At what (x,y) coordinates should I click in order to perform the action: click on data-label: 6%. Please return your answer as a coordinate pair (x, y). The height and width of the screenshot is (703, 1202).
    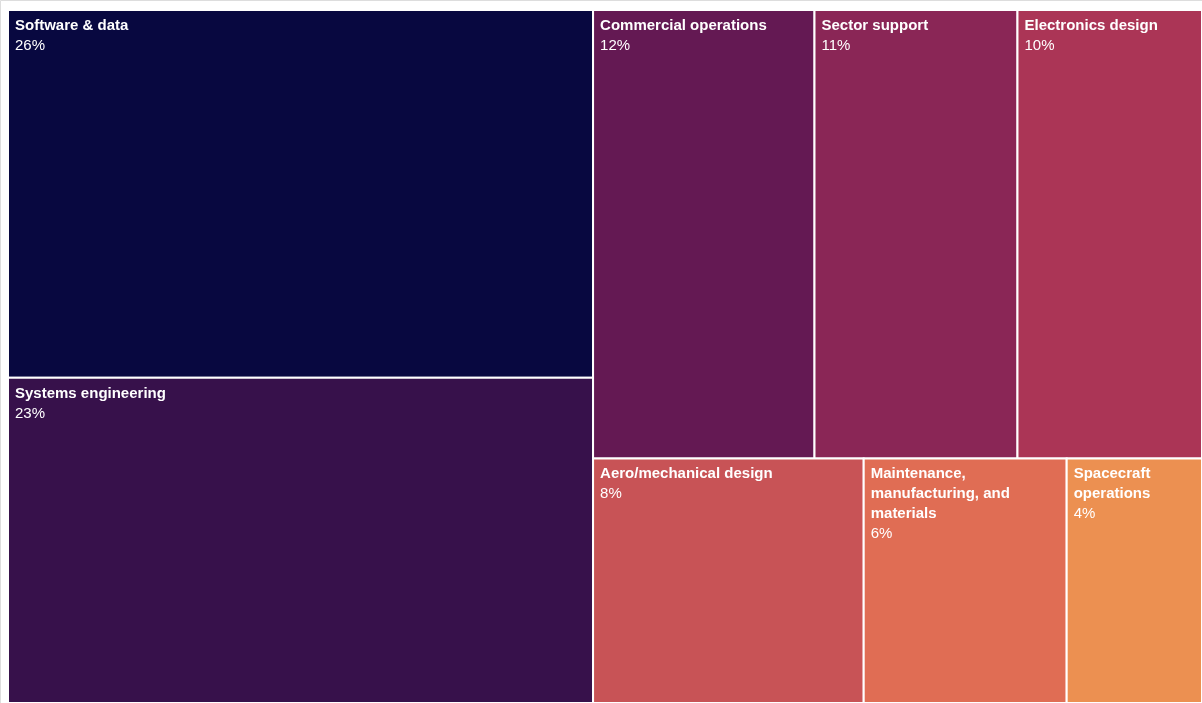
    Looking at the image, I should click on (881, 533).